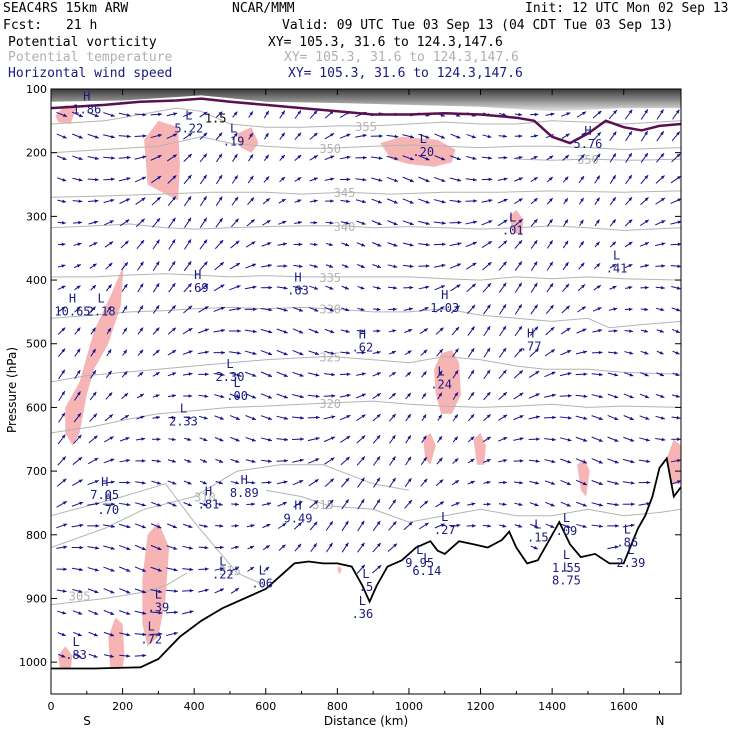  What do you see at coordinates (188, 129) in the screenshot?
I see `marker-value: 5.22` at bounding box center [188, 129].